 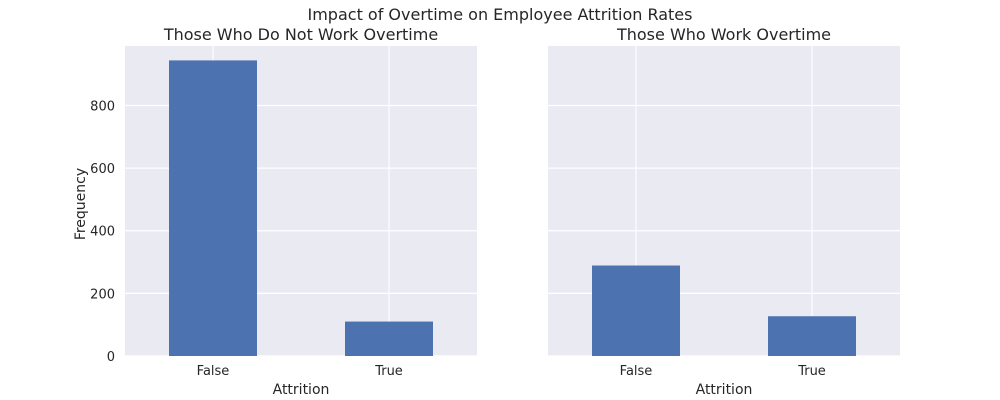 What do you see at coordinates (724, 310) in the screenshot?
I see `bars` at bounding box center [724, 310].